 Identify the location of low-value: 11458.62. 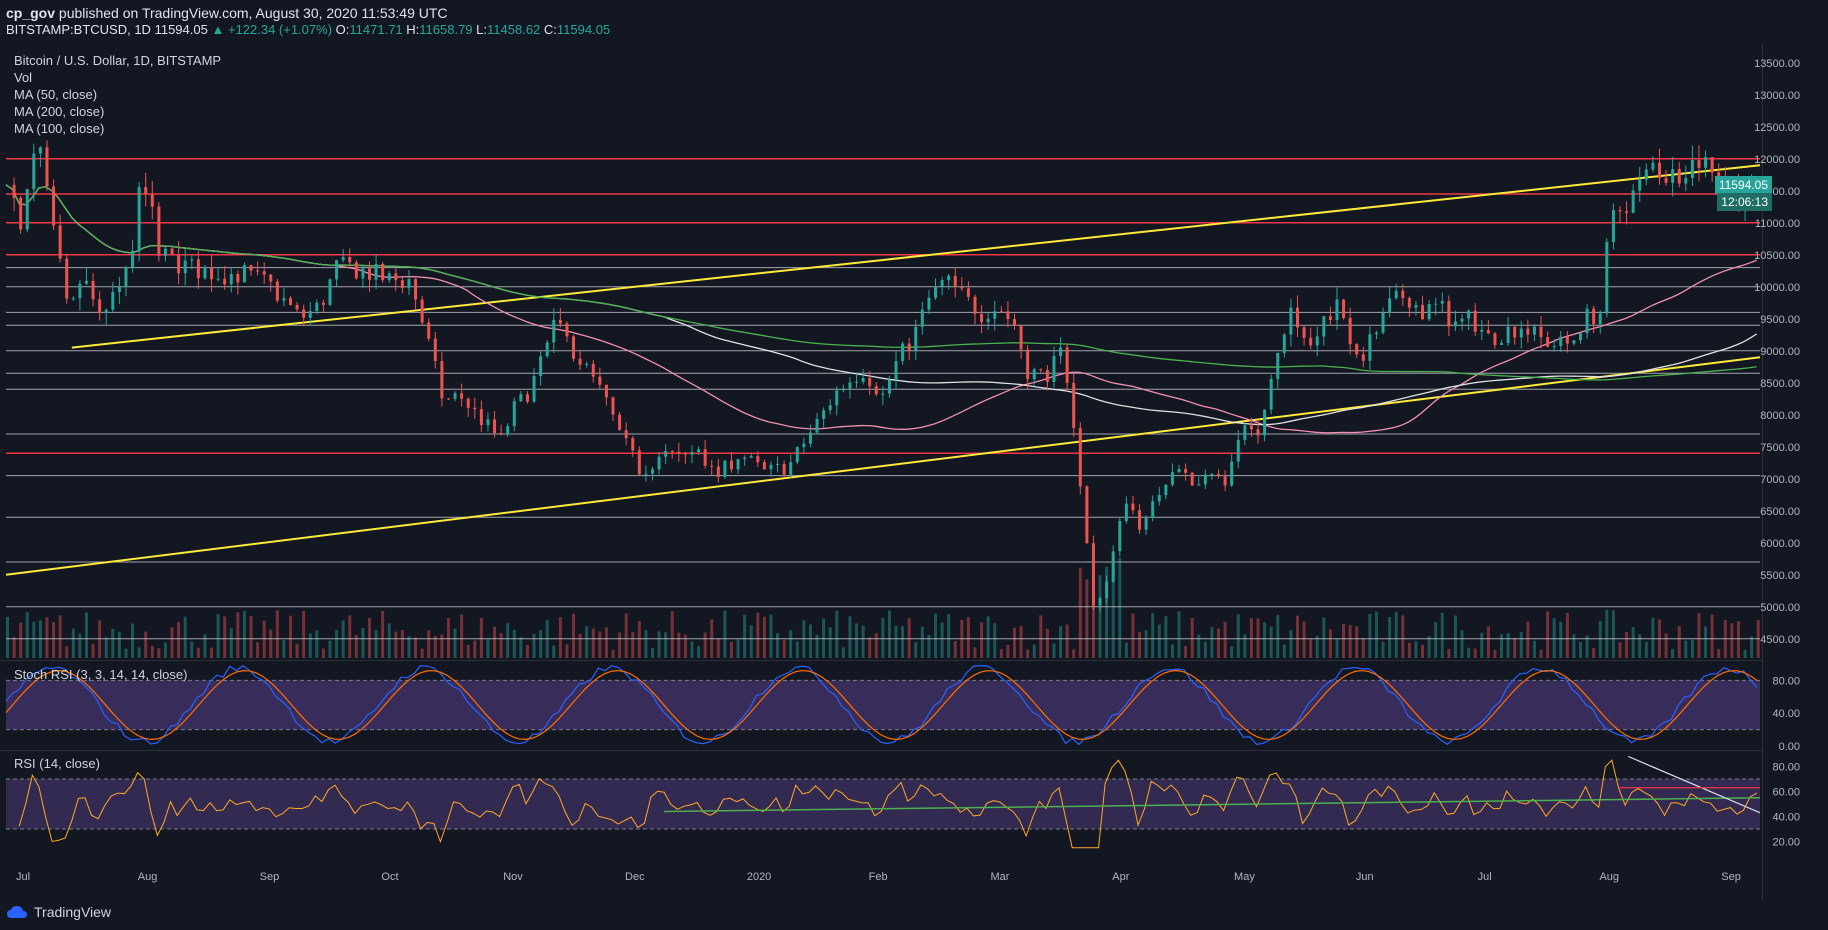
(514, 29).